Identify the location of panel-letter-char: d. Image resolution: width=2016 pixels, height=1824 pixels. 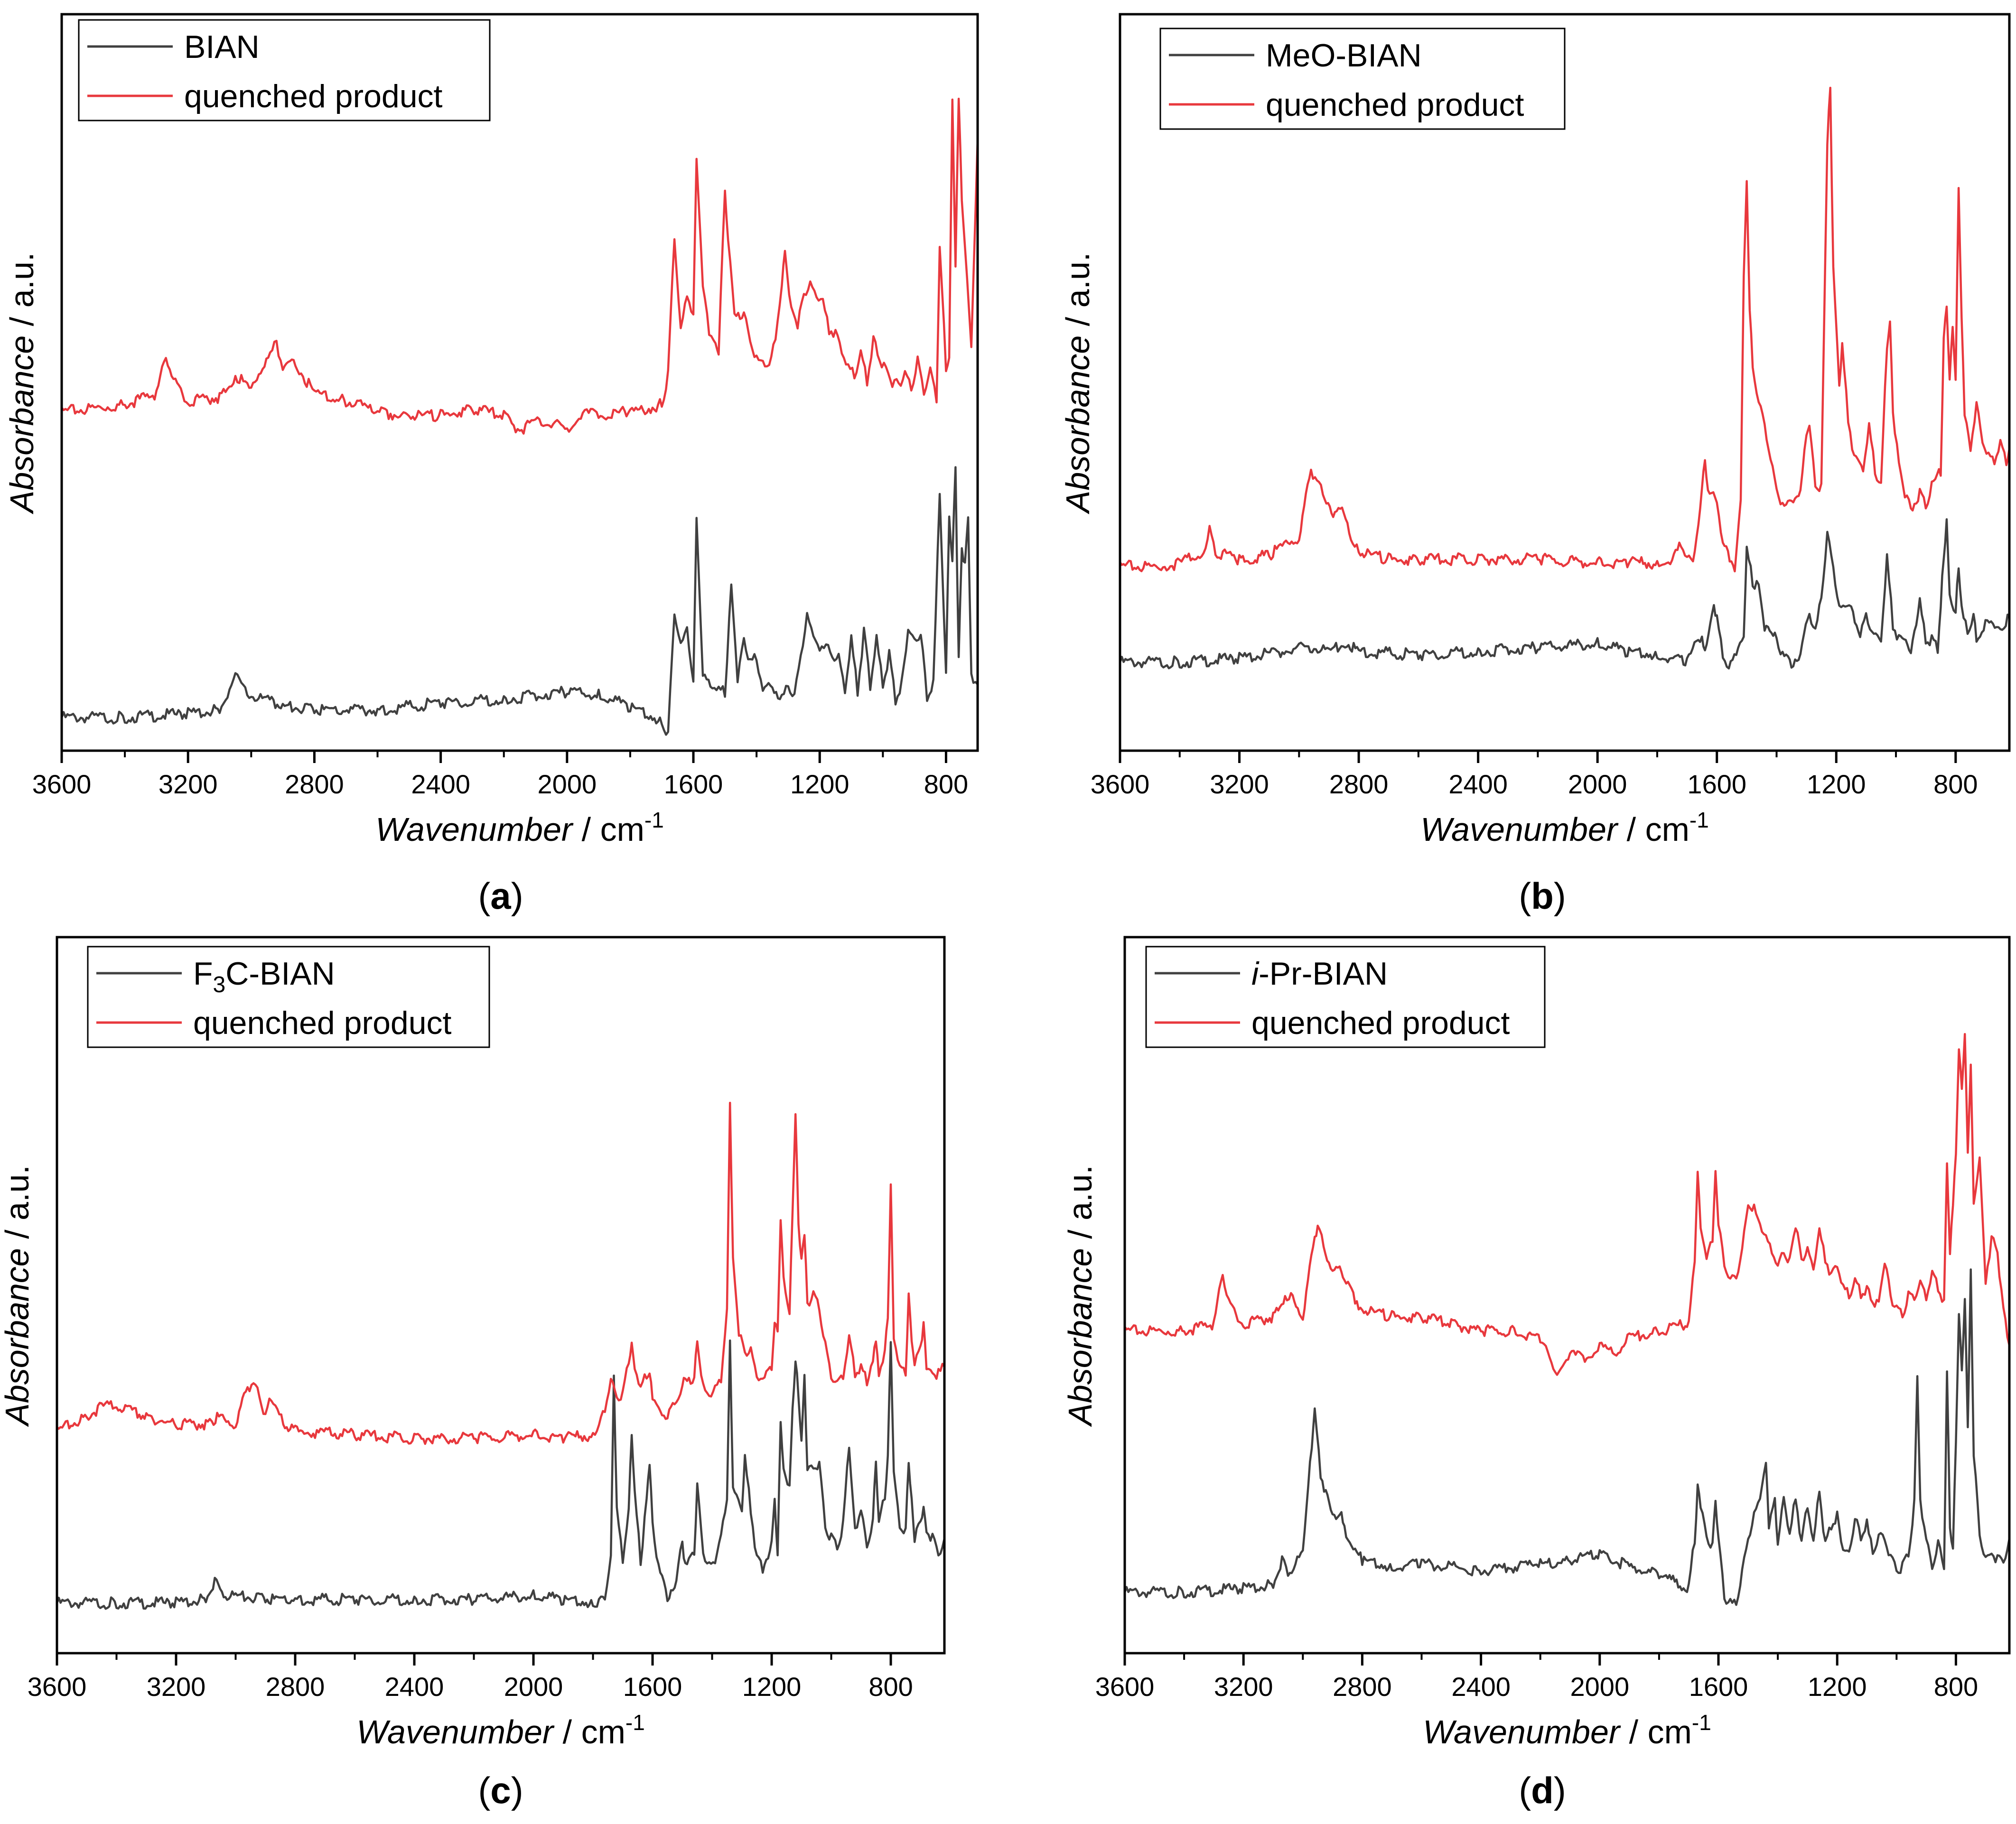
(1543, 1790).